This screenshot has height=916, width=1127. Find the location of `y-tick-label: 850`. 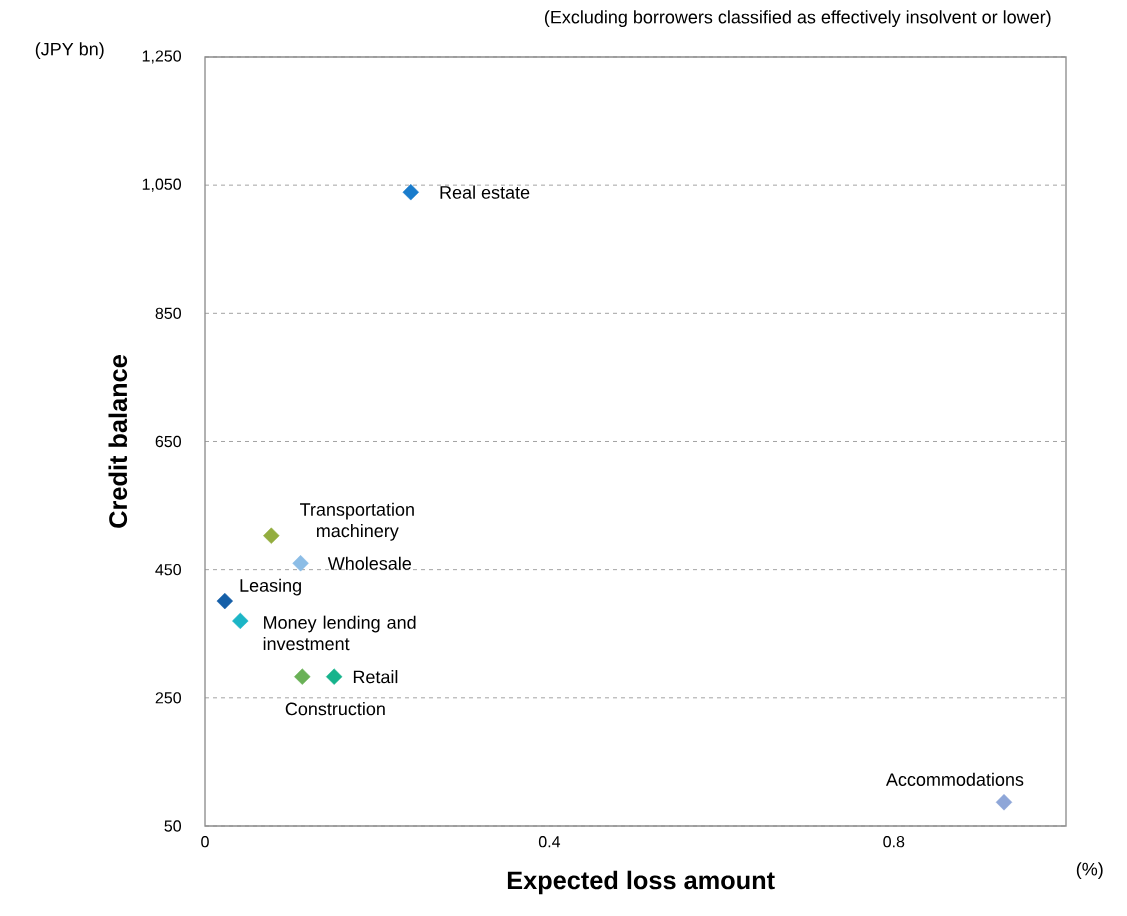

y-tick-label: 850 is located at coordinates (168, 313).